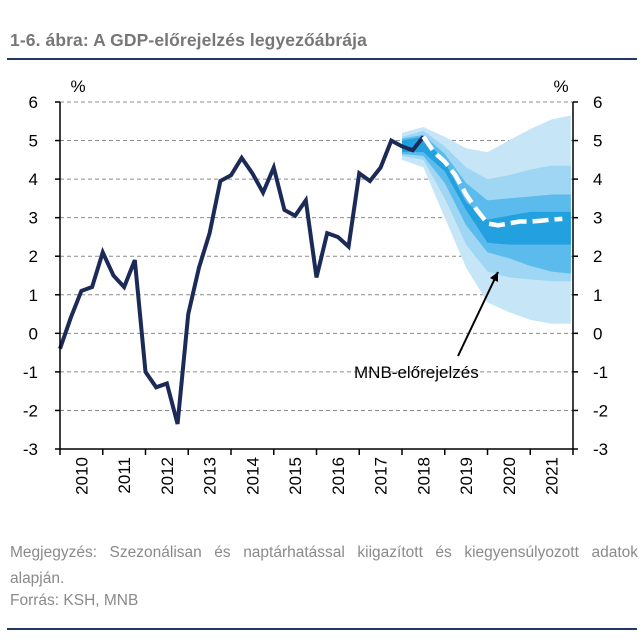 The height and width of the screenshot is (644, 644). Describe the element at coordinates (597, 218) in the screenshot. I see `y-tick-label-right: 3` at that location.